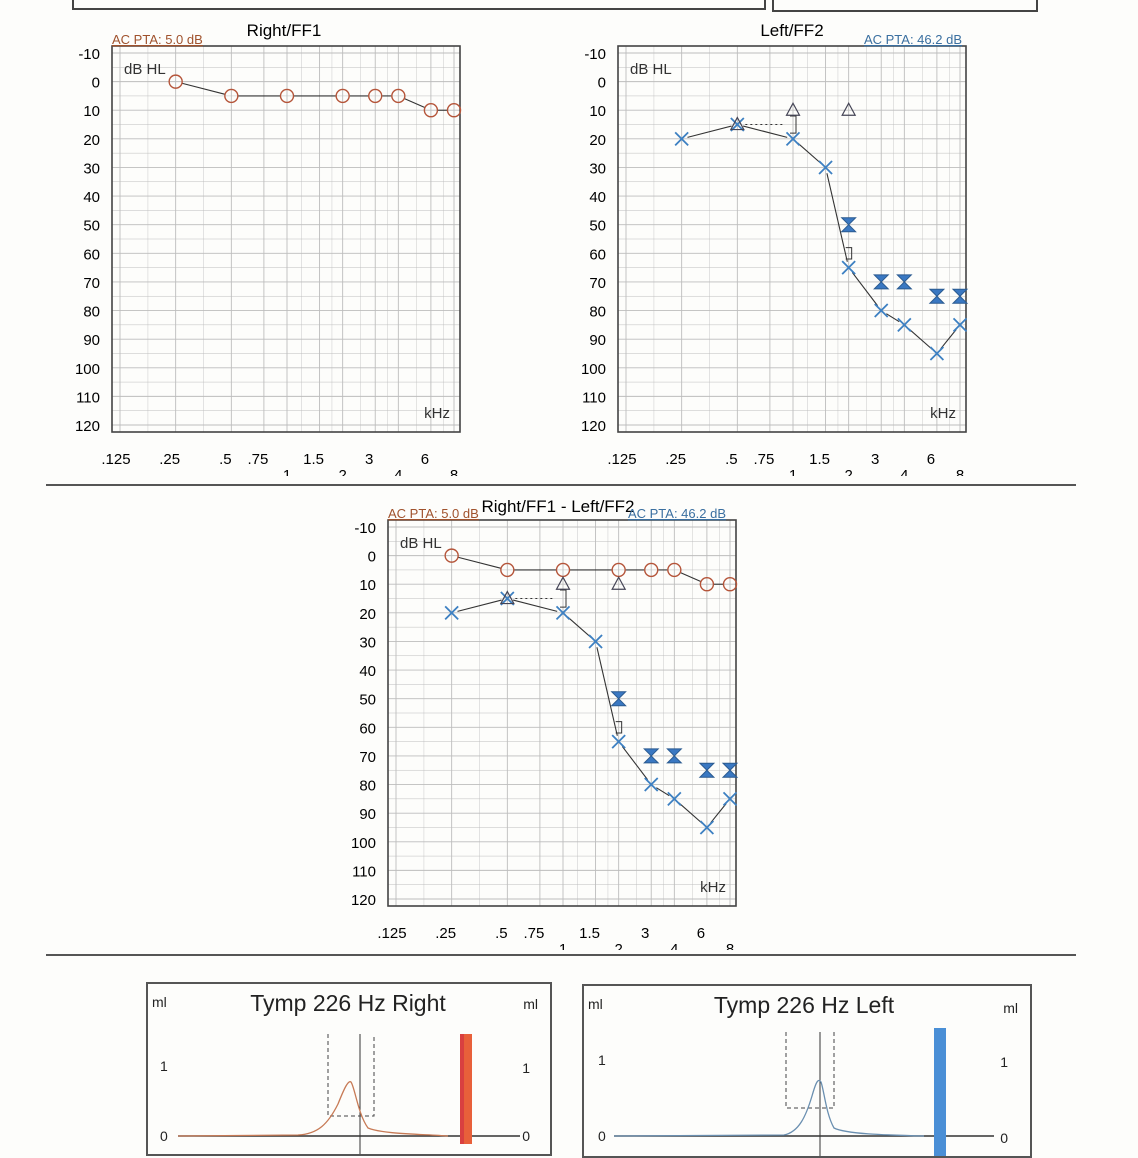 The height and width of the screenshot is (1158, 1138). I want to click on y-tick-label: -10, so click(595, 54).